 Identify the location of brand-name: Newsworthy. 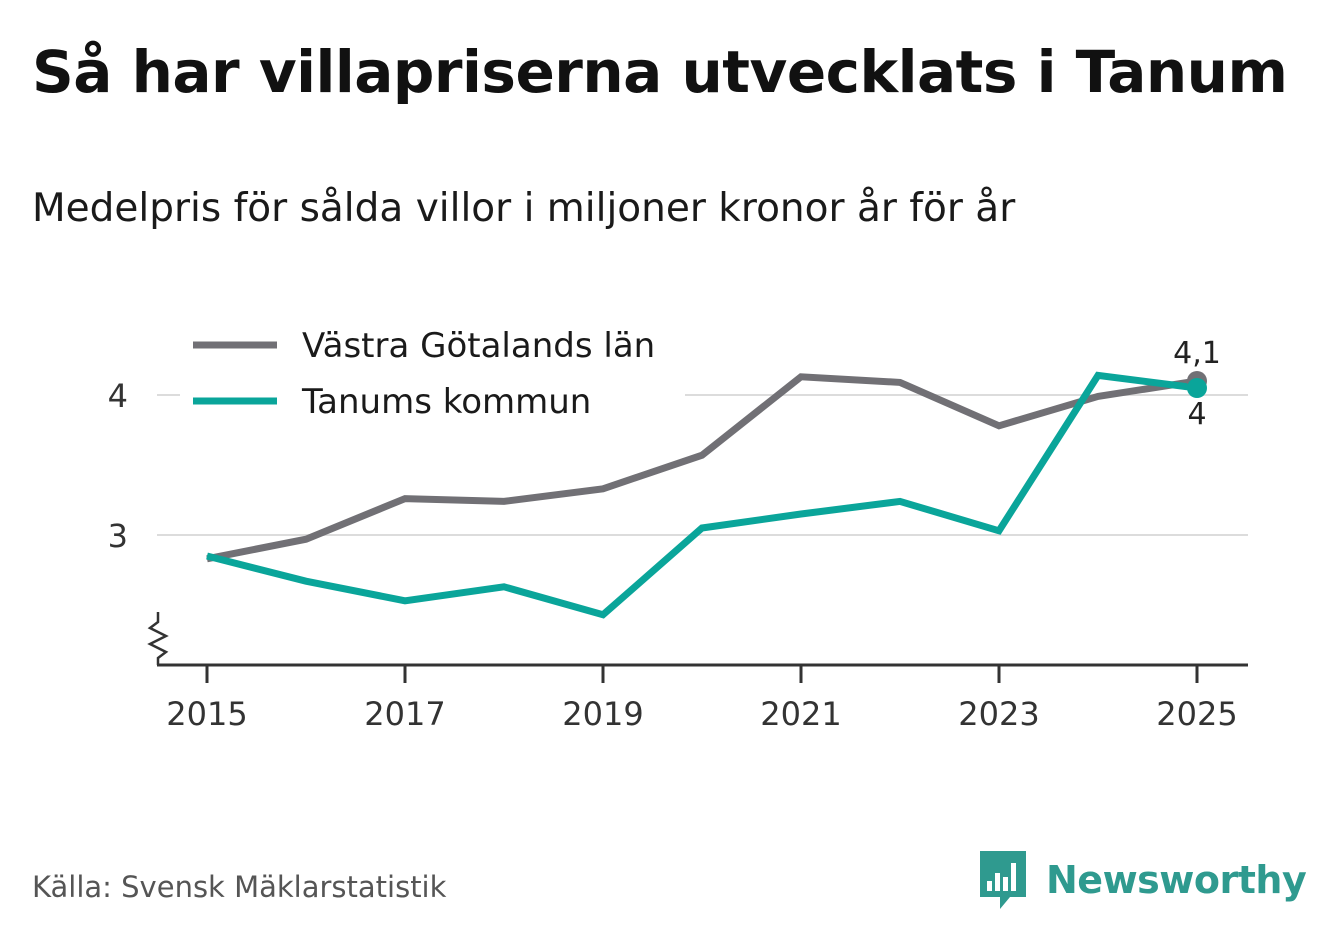
(1176, 880).